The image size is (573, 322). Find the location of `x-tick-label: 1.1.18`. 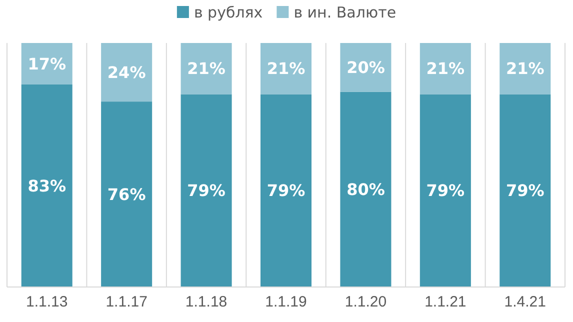

x-tick-label: 1.1.18 is located at coordinates (206, 302).